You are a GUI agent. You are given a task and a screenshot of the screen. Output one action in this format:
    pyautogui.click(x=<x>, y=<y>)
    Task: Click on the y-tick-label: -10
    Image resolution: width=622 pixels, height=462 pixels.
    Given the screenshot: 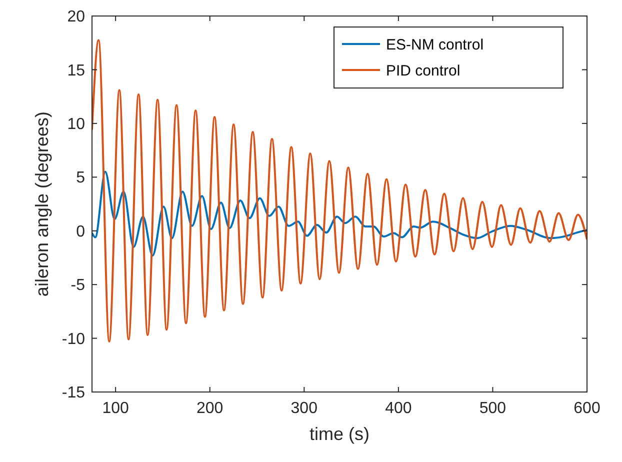 What is the action you would take?
    pyautogui.click(x=74, y=339)
    